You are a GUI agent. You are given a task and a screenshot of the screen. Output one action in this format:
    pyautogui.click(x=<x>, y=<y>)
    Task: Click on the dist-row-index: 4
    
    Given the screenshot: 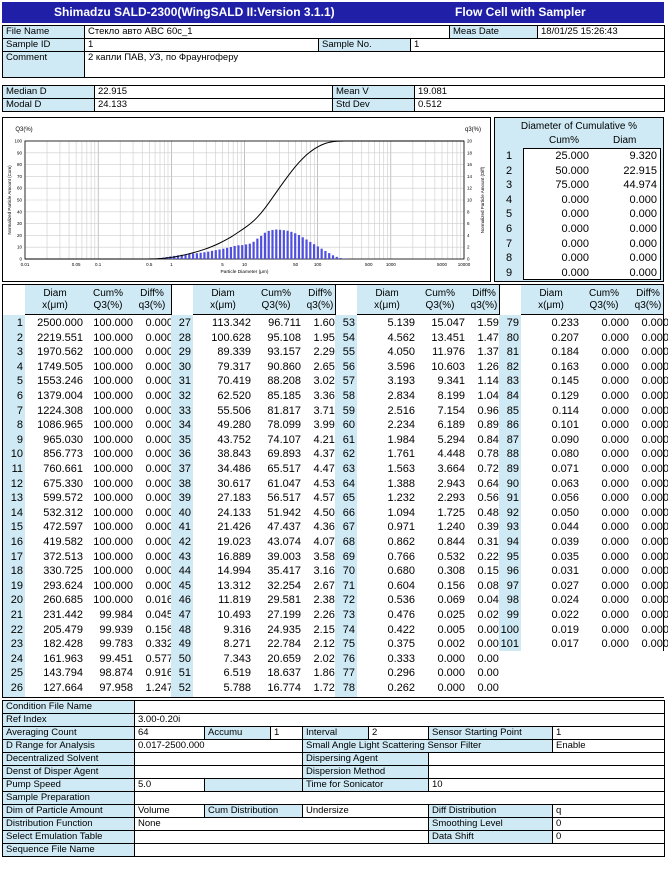 What is the action you would take?
    pyautogui.click(x=19, y=366)
    